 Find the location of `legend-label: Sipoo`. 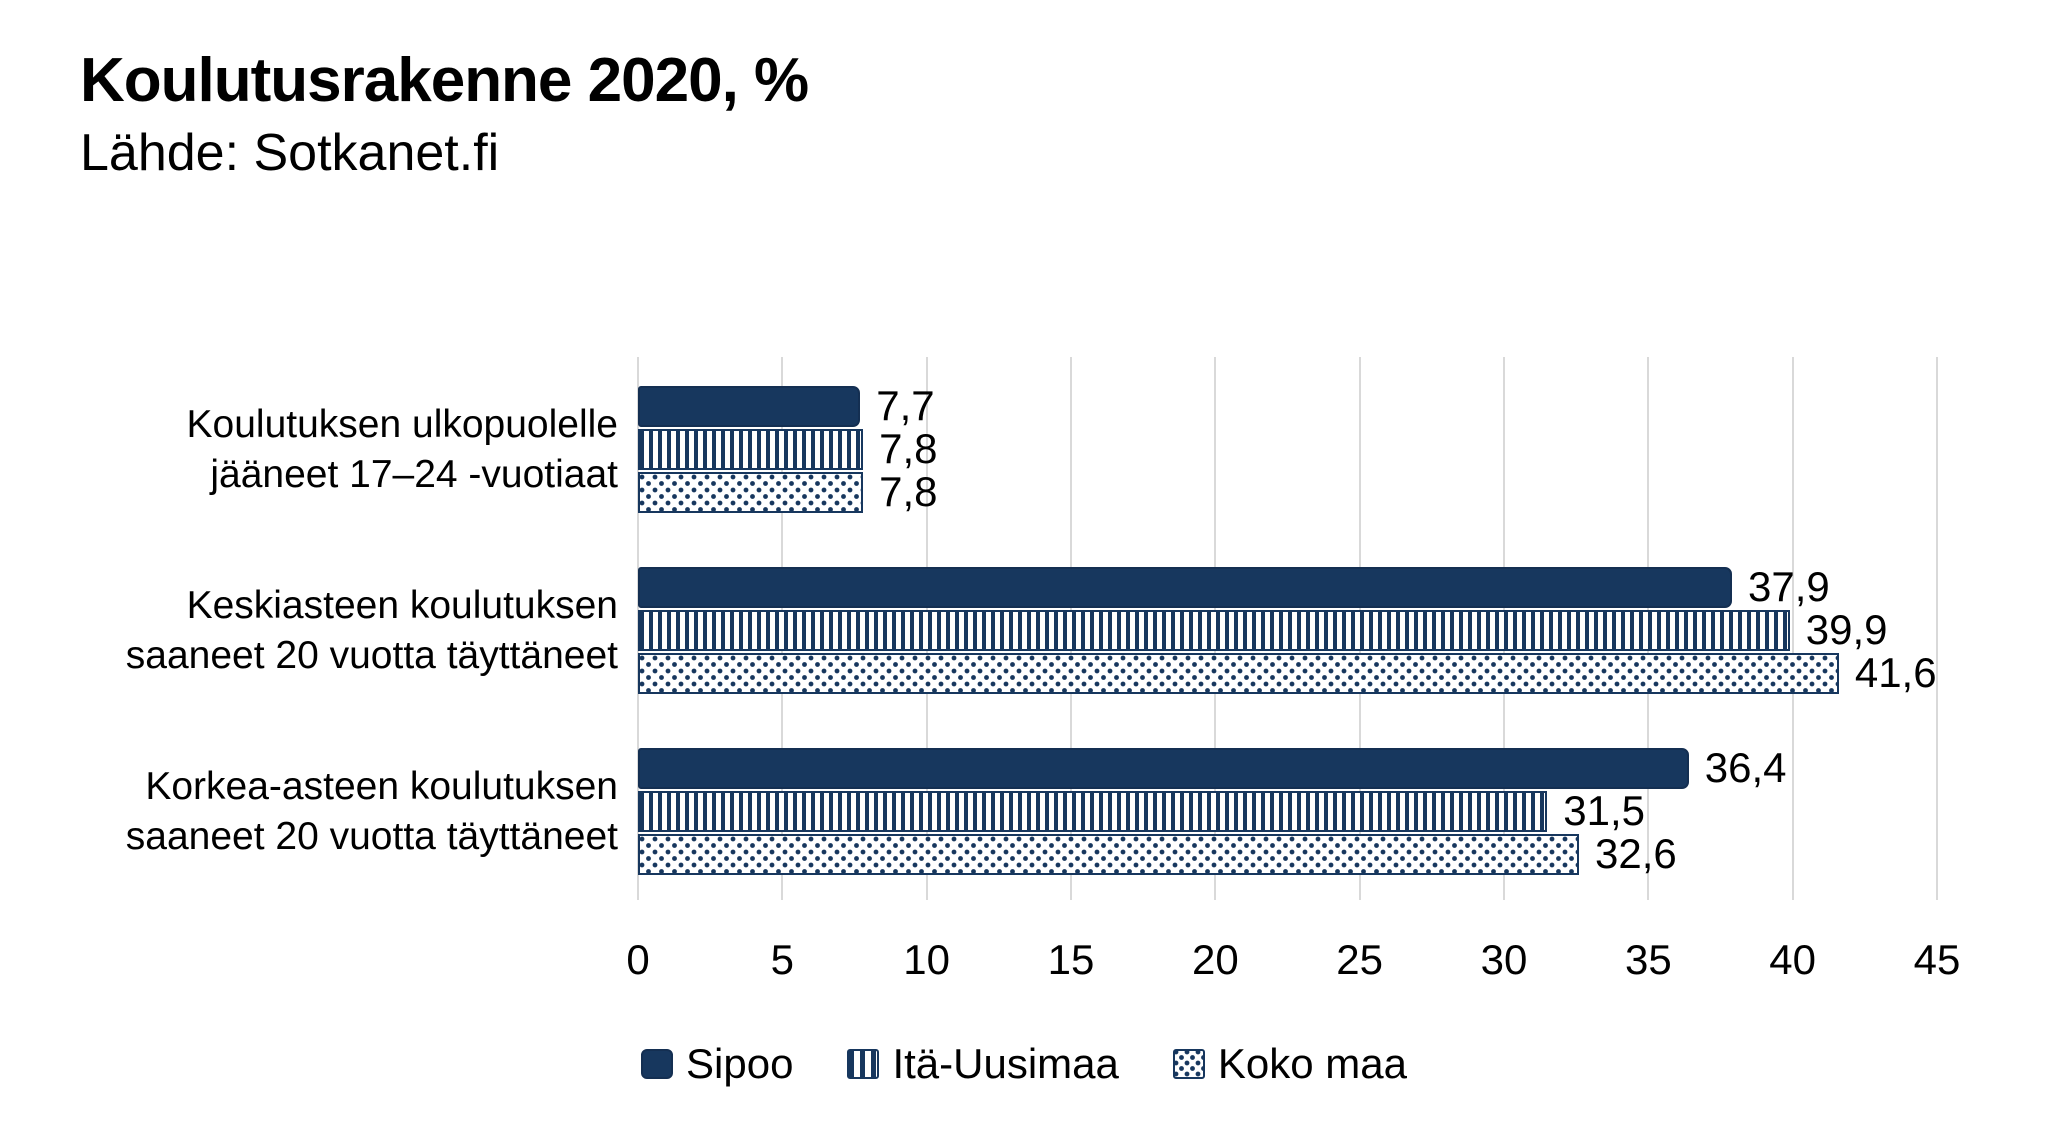

legend-label: Sipoo is located at coordinates (740, 1063).